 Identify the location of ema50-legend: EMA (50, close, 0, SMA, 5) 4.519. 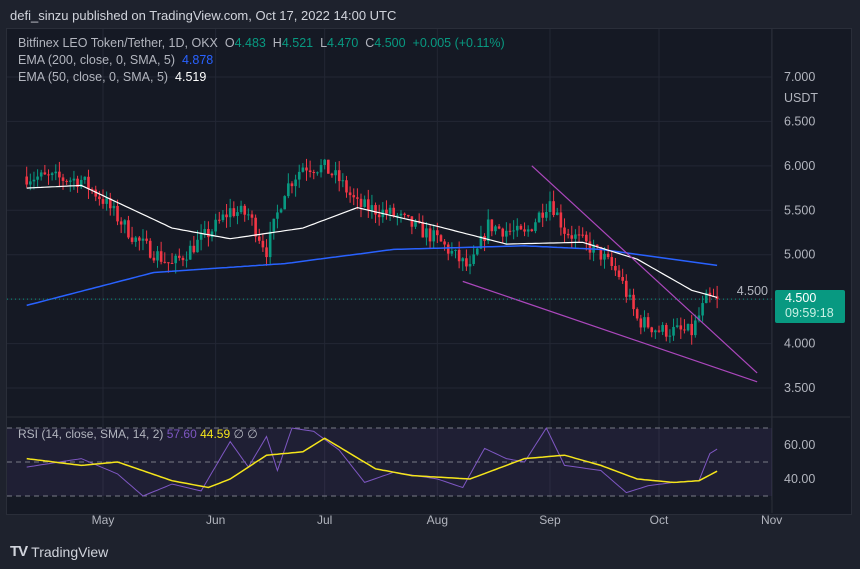
(112, 77).